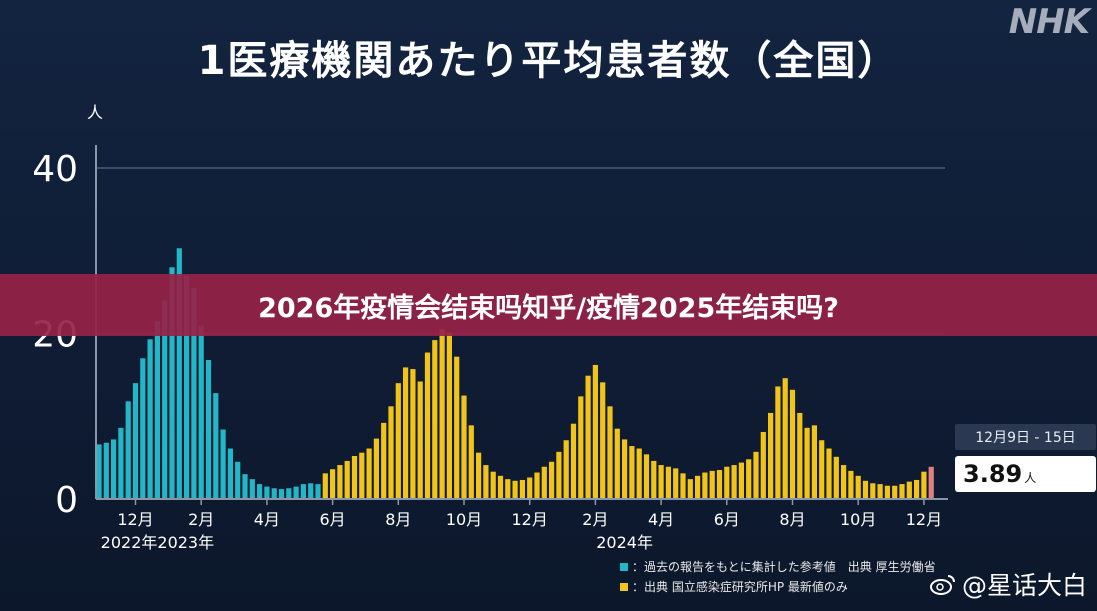 Image resolution: width=1097 pixels, height=611 pixels. What do you see at coordinates (595, 519) in the screenshot?
I see `x-tick-label: 2月` at bounding box center [595, 519].